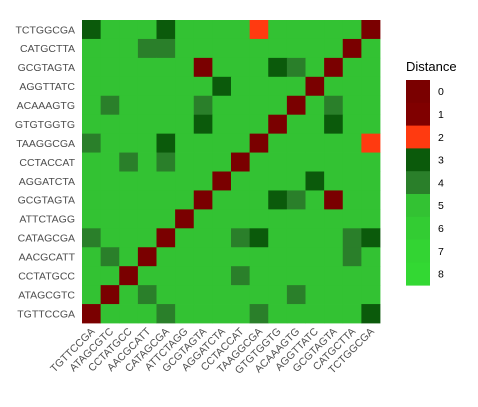 This screenshot has height=407, width=478. What do you see at coordinates (46, 30) in the screenshot?
I see `row-label: TCTGGCGA` at bounding box center [46, 30].